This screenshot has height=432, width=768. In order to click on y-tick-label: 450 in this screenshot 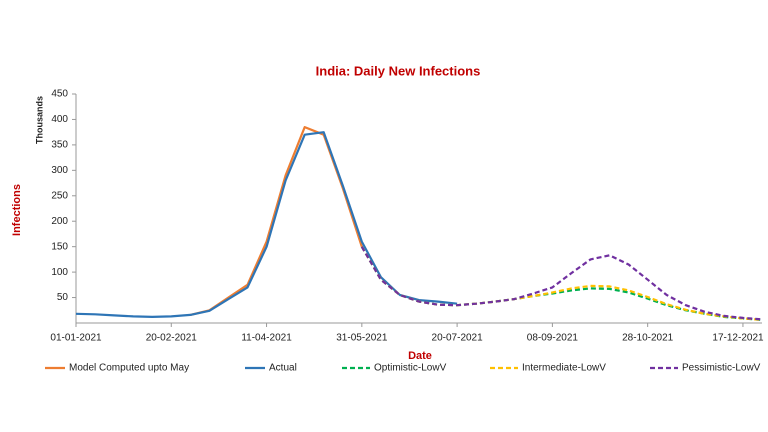, I will do `click(59, 94)`.